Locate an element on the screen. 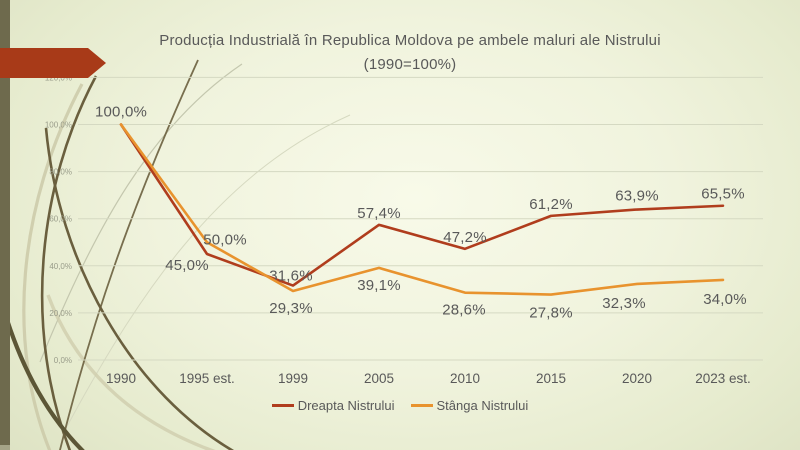 Image resolution: width=800 pixels, height=450 pixels. data-label: 32,3% is located at coordinates (624, 303).